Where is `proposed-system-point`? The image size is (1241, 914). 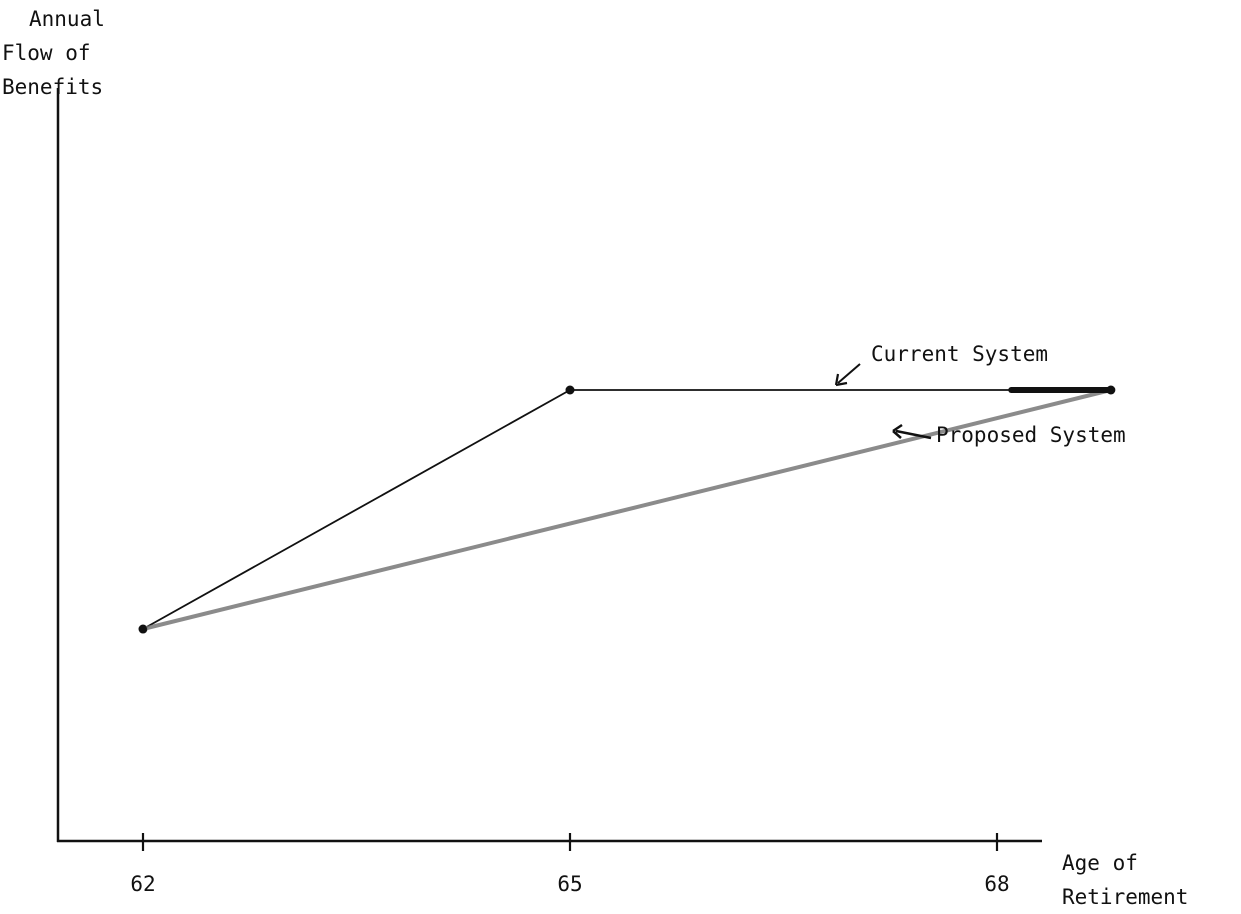
proposed-system-point is located at coordinates (143, 629).